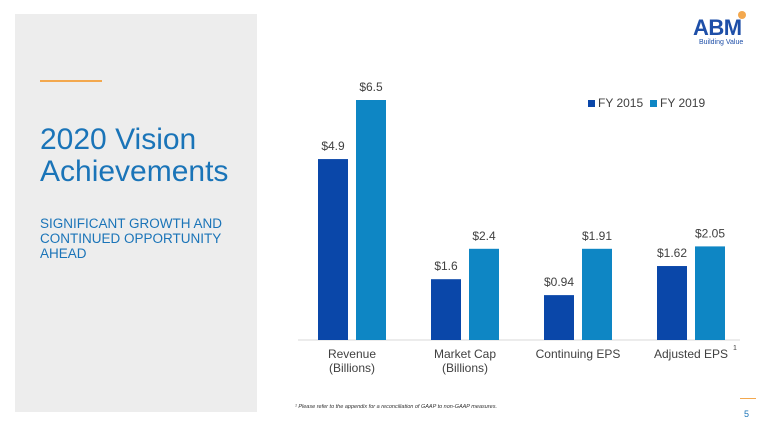 The height and width of the screenshot is (432, 768). I want to click on category-label: Continuing EPS, so click(578, 354).